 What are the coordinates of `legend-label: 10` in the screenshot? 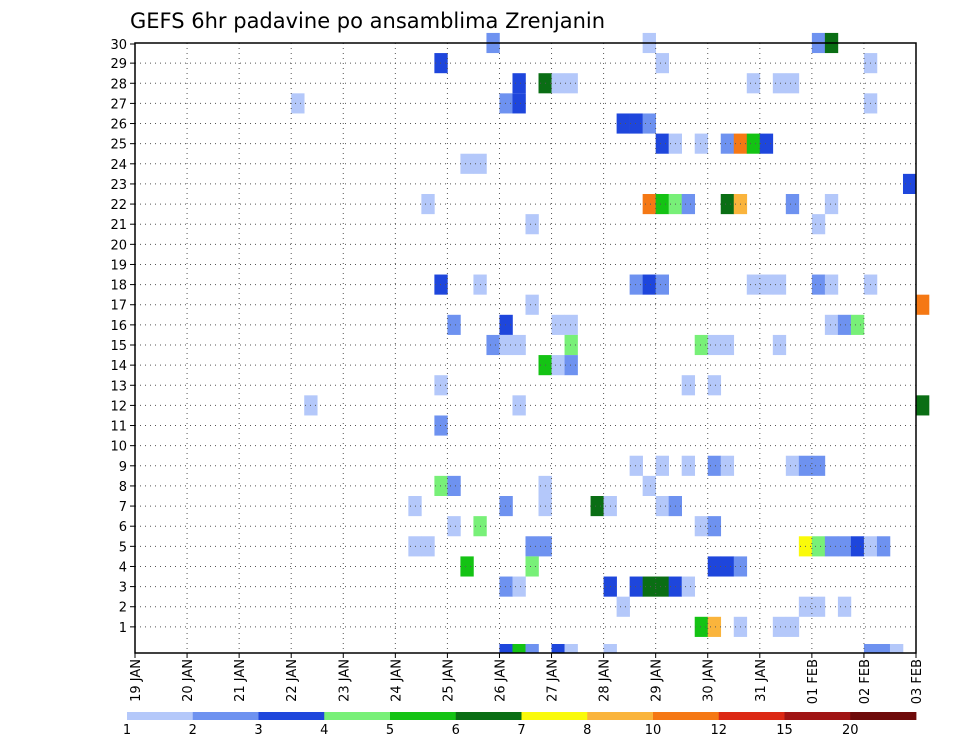 It's located at (653, 730).